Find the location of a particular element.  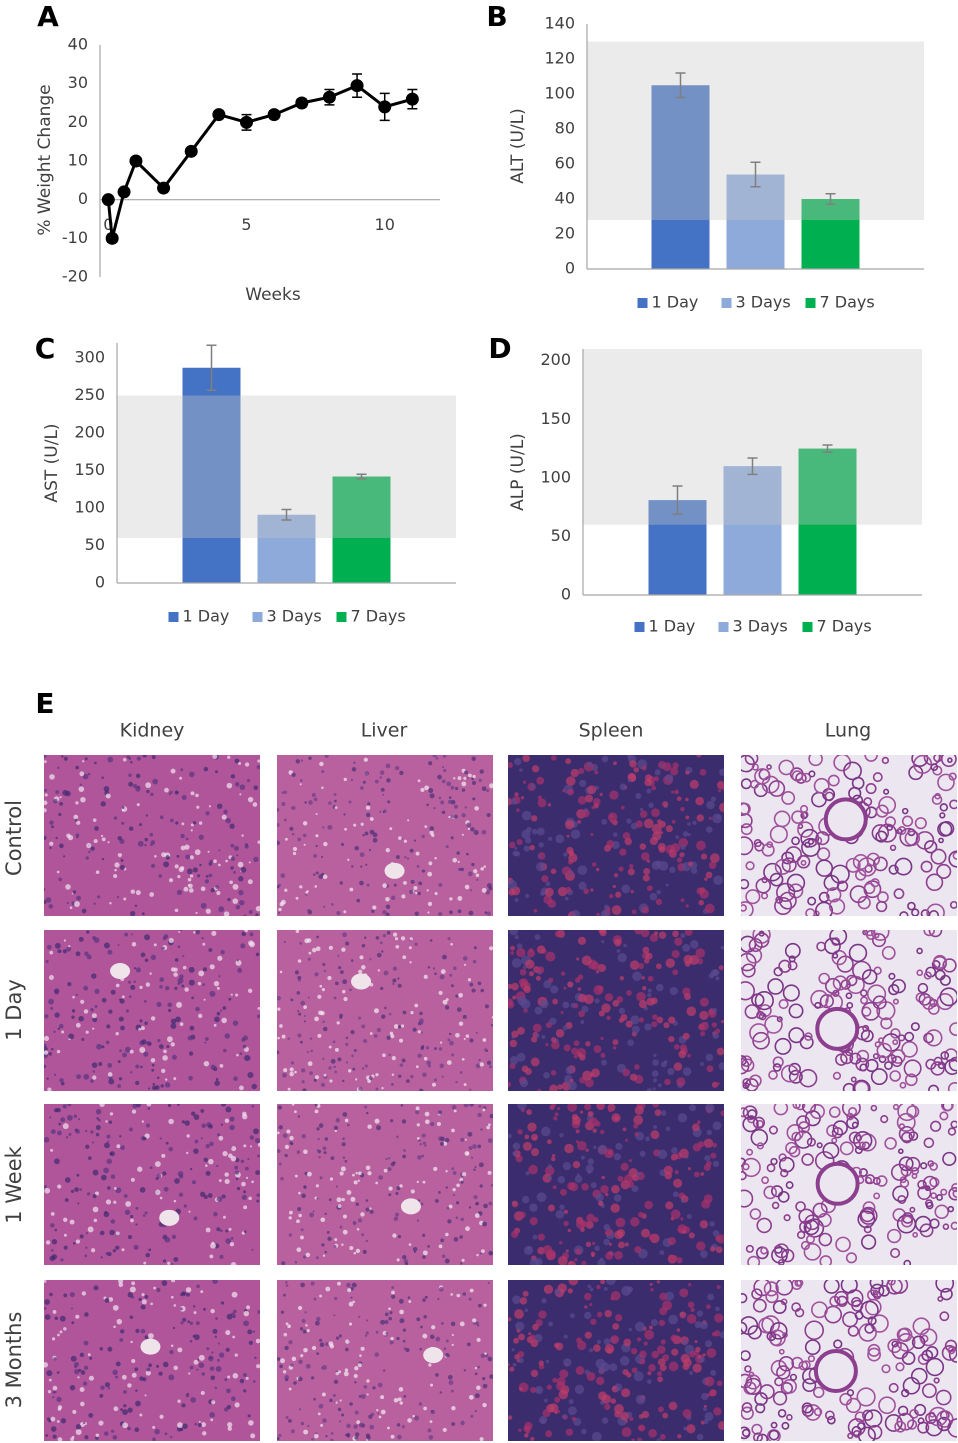

reference-range is located at coordinates (755, 131).